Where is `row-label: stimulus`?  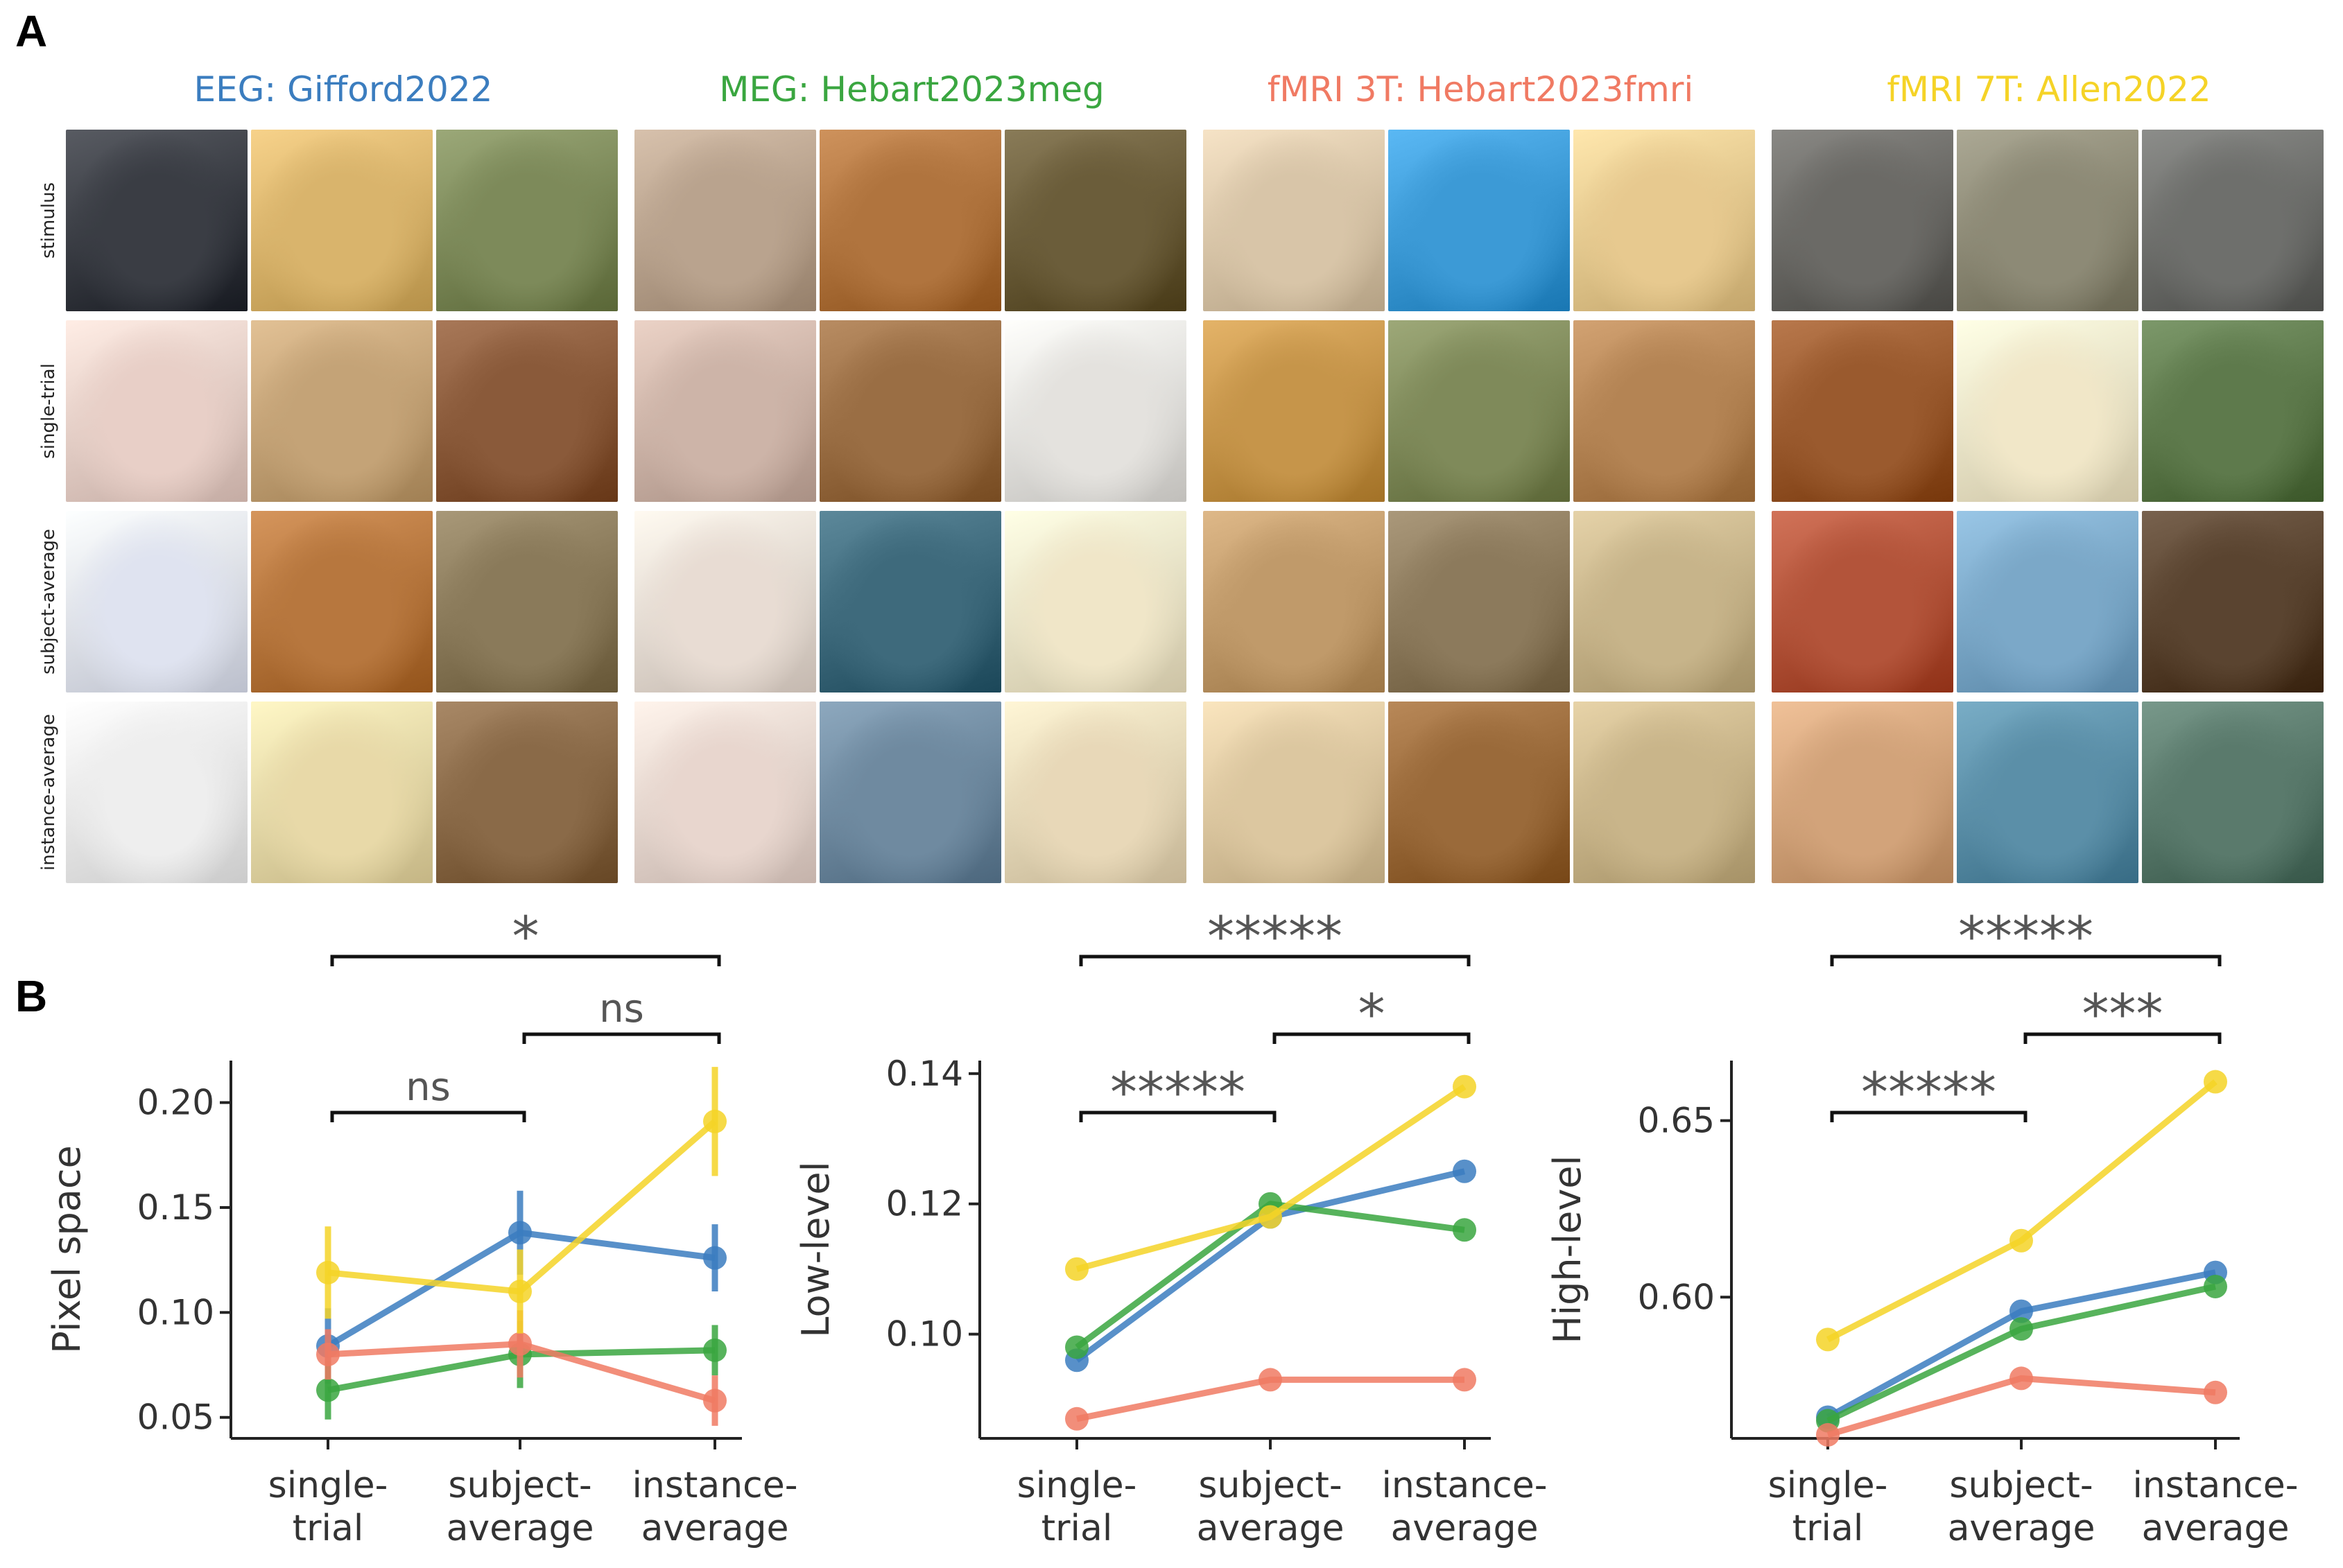
row-label: stimulus is located at coordinates (48, 220).